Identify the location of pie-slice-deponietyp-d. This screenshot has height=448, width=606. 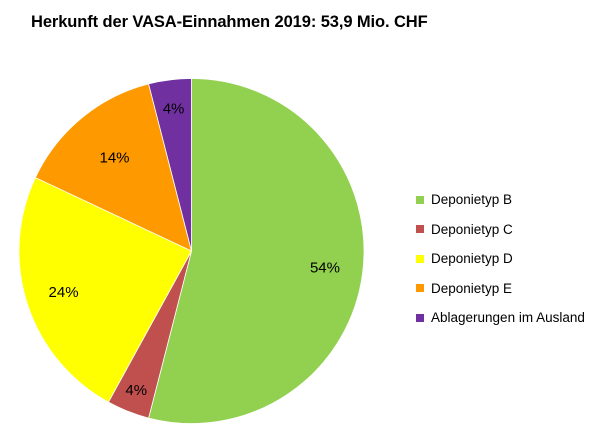
(105, 290).